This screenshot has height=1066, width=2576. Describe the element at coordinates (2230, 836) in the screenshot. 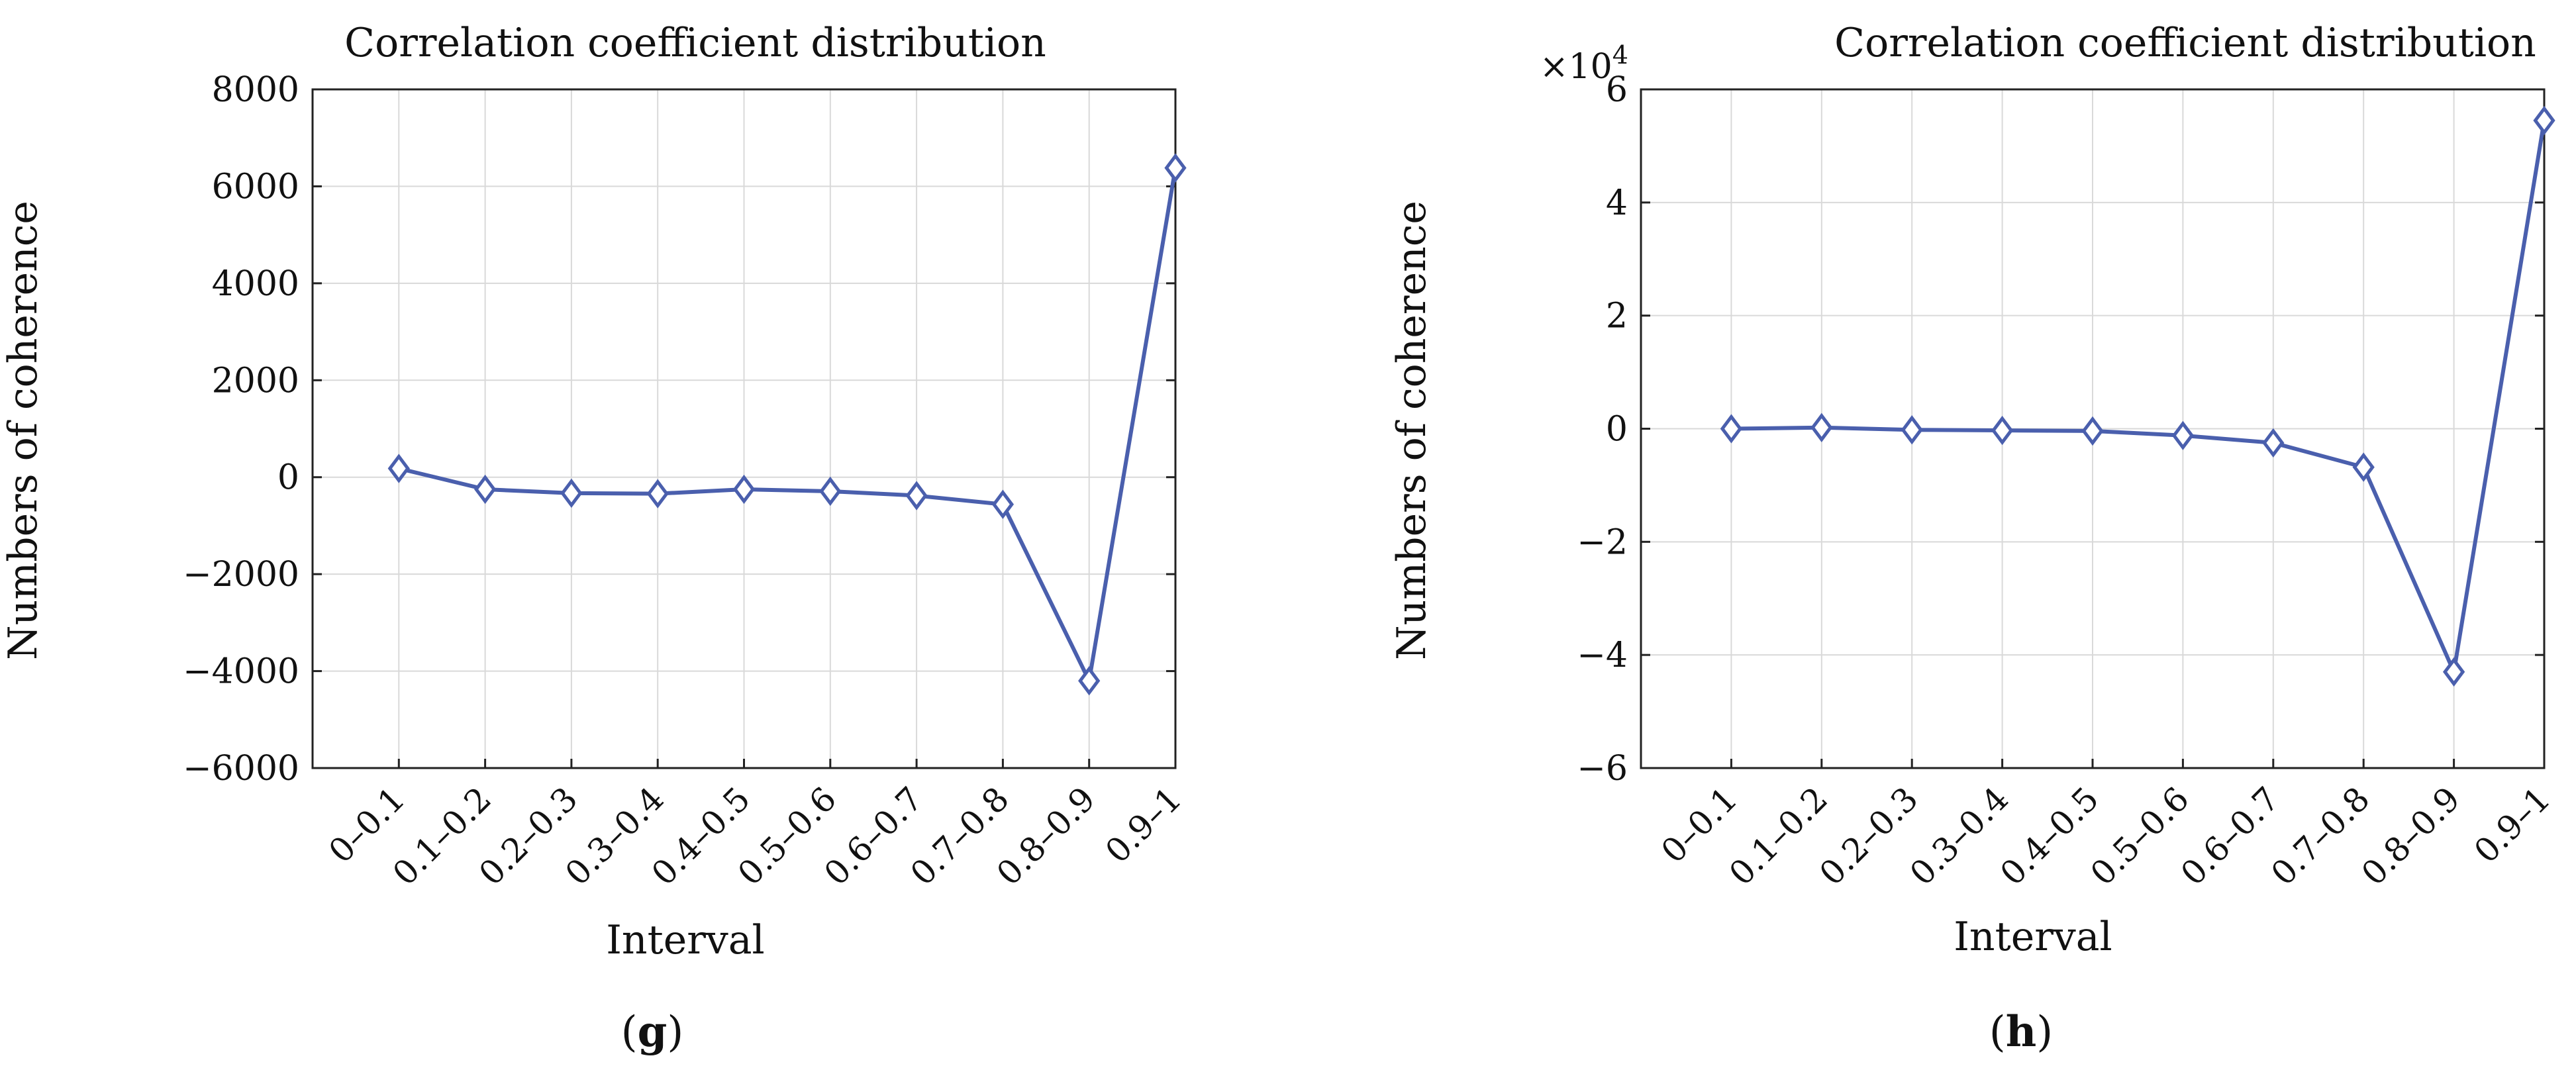

I see `x-tick-label: 0.6–0.7` at that location.